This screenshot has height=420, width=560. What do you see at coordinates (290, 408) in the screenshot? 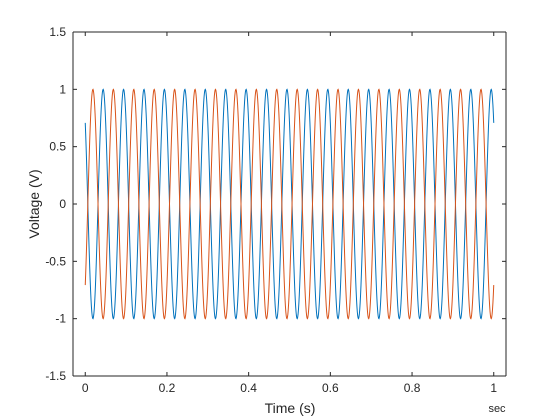
I see `x-axis-label: Time (s)` at bounding box center [290, 408].